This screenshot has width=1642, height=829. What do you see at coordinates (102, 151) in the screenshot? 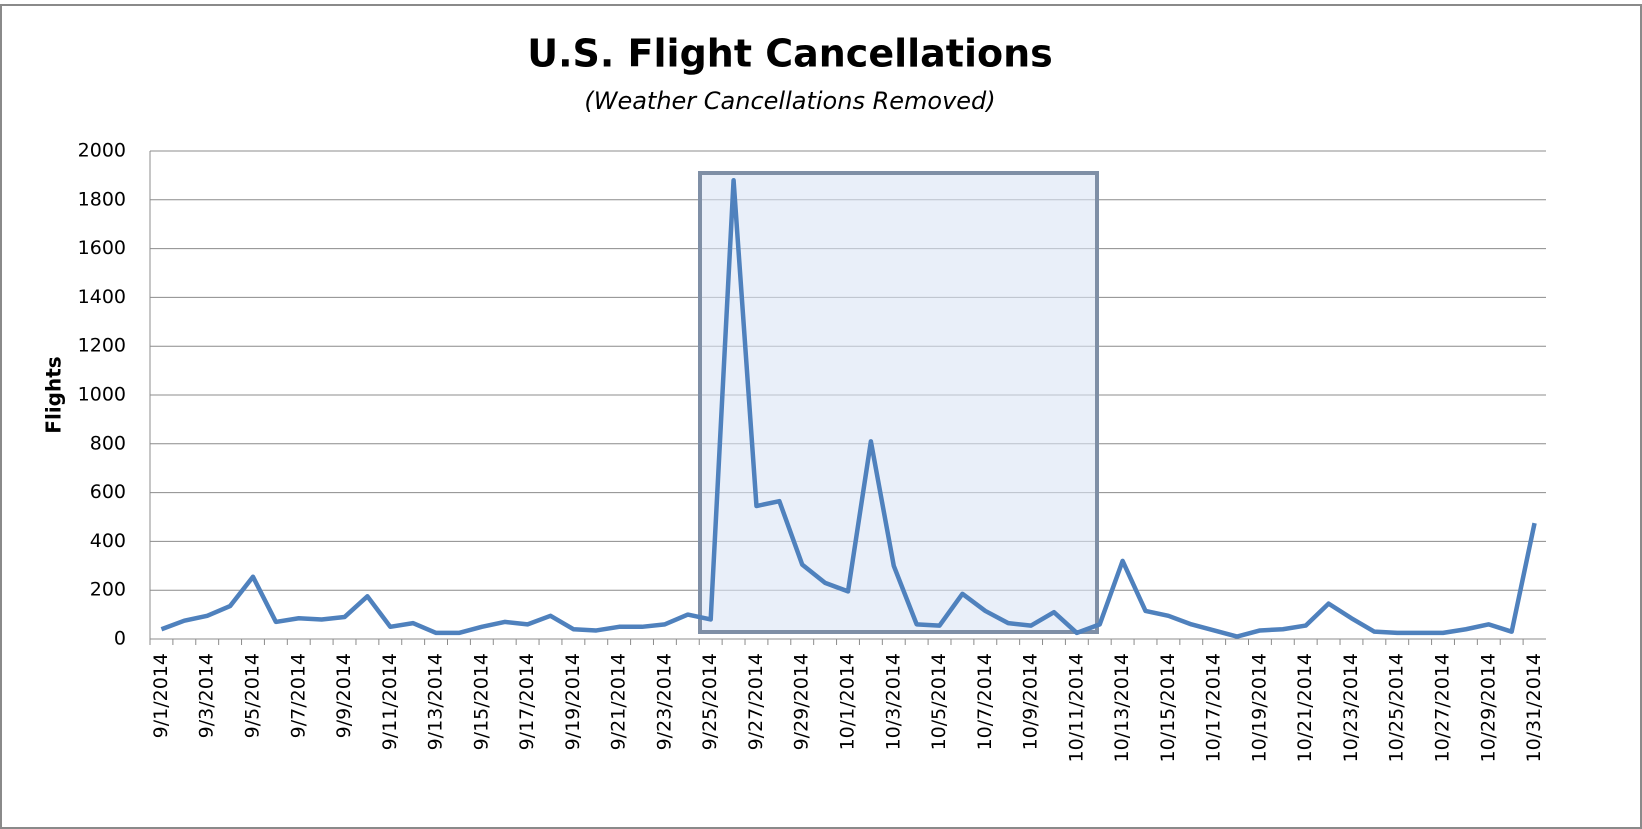
I see `y-tick-label: 2000` at bounding box center [102, 151].